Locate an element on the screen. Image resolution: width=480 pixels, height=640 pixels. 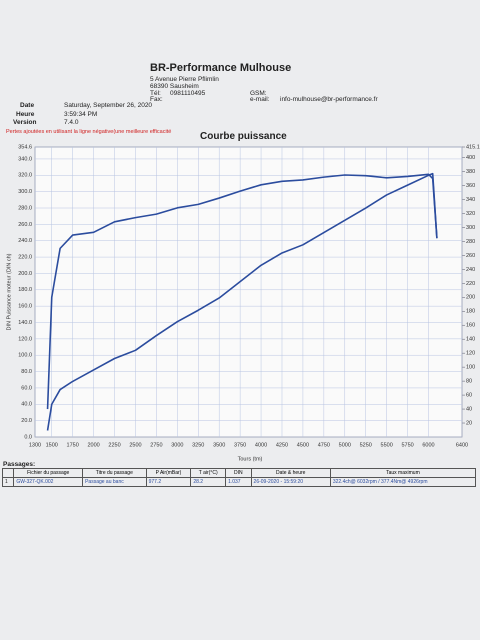
cell: 26-09-2020 - 15:59:20 is located at coordinates (290, 482).